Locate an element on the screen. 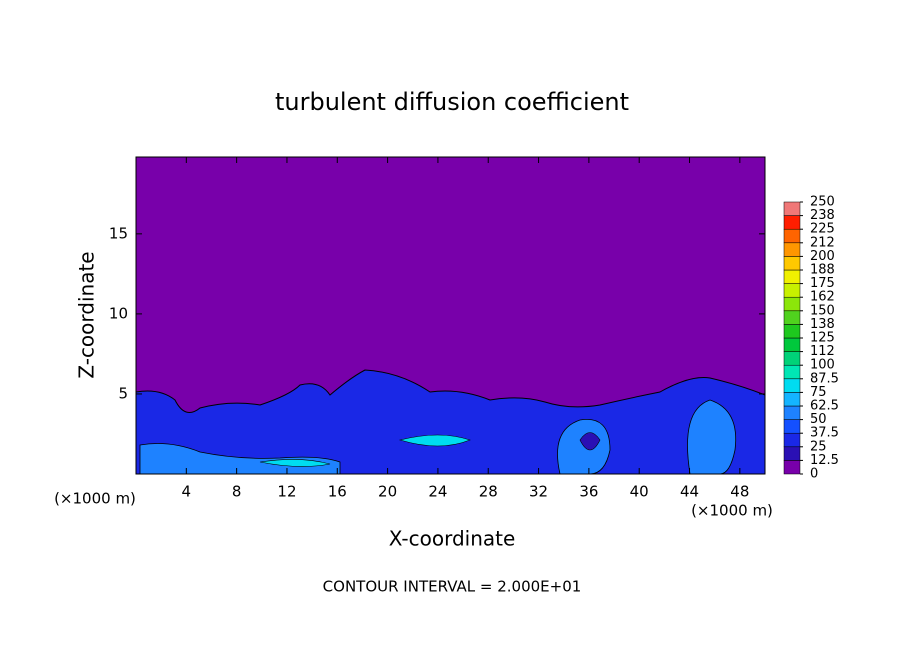  y-tick-label: 5 is located at coordinates (123, 393).